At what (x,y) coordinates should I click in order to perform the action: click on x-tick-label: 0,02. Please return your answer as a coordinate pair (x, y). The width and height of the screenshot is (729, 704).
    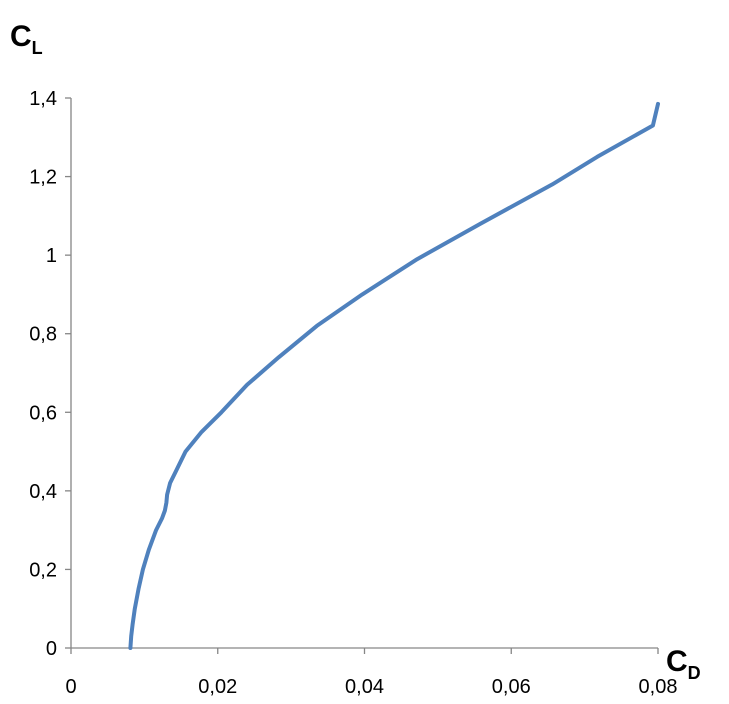
    Looking at the image, I should click on (217, 687).